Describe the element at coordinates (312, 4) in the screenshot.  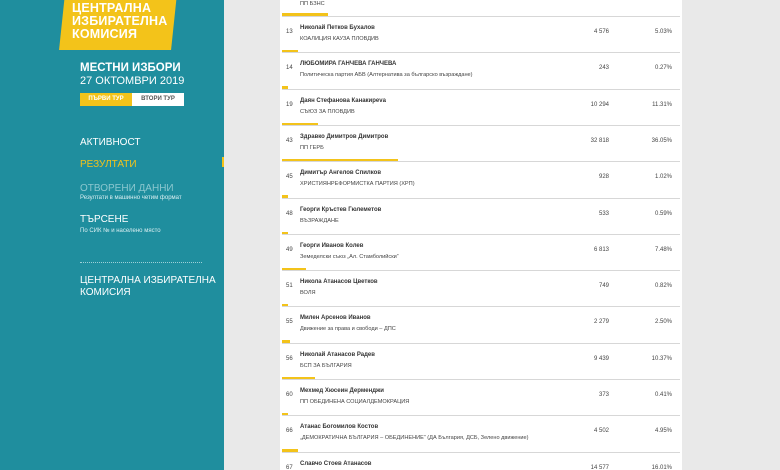
I see `previous-row-party: ПП БЗНС` at that location.